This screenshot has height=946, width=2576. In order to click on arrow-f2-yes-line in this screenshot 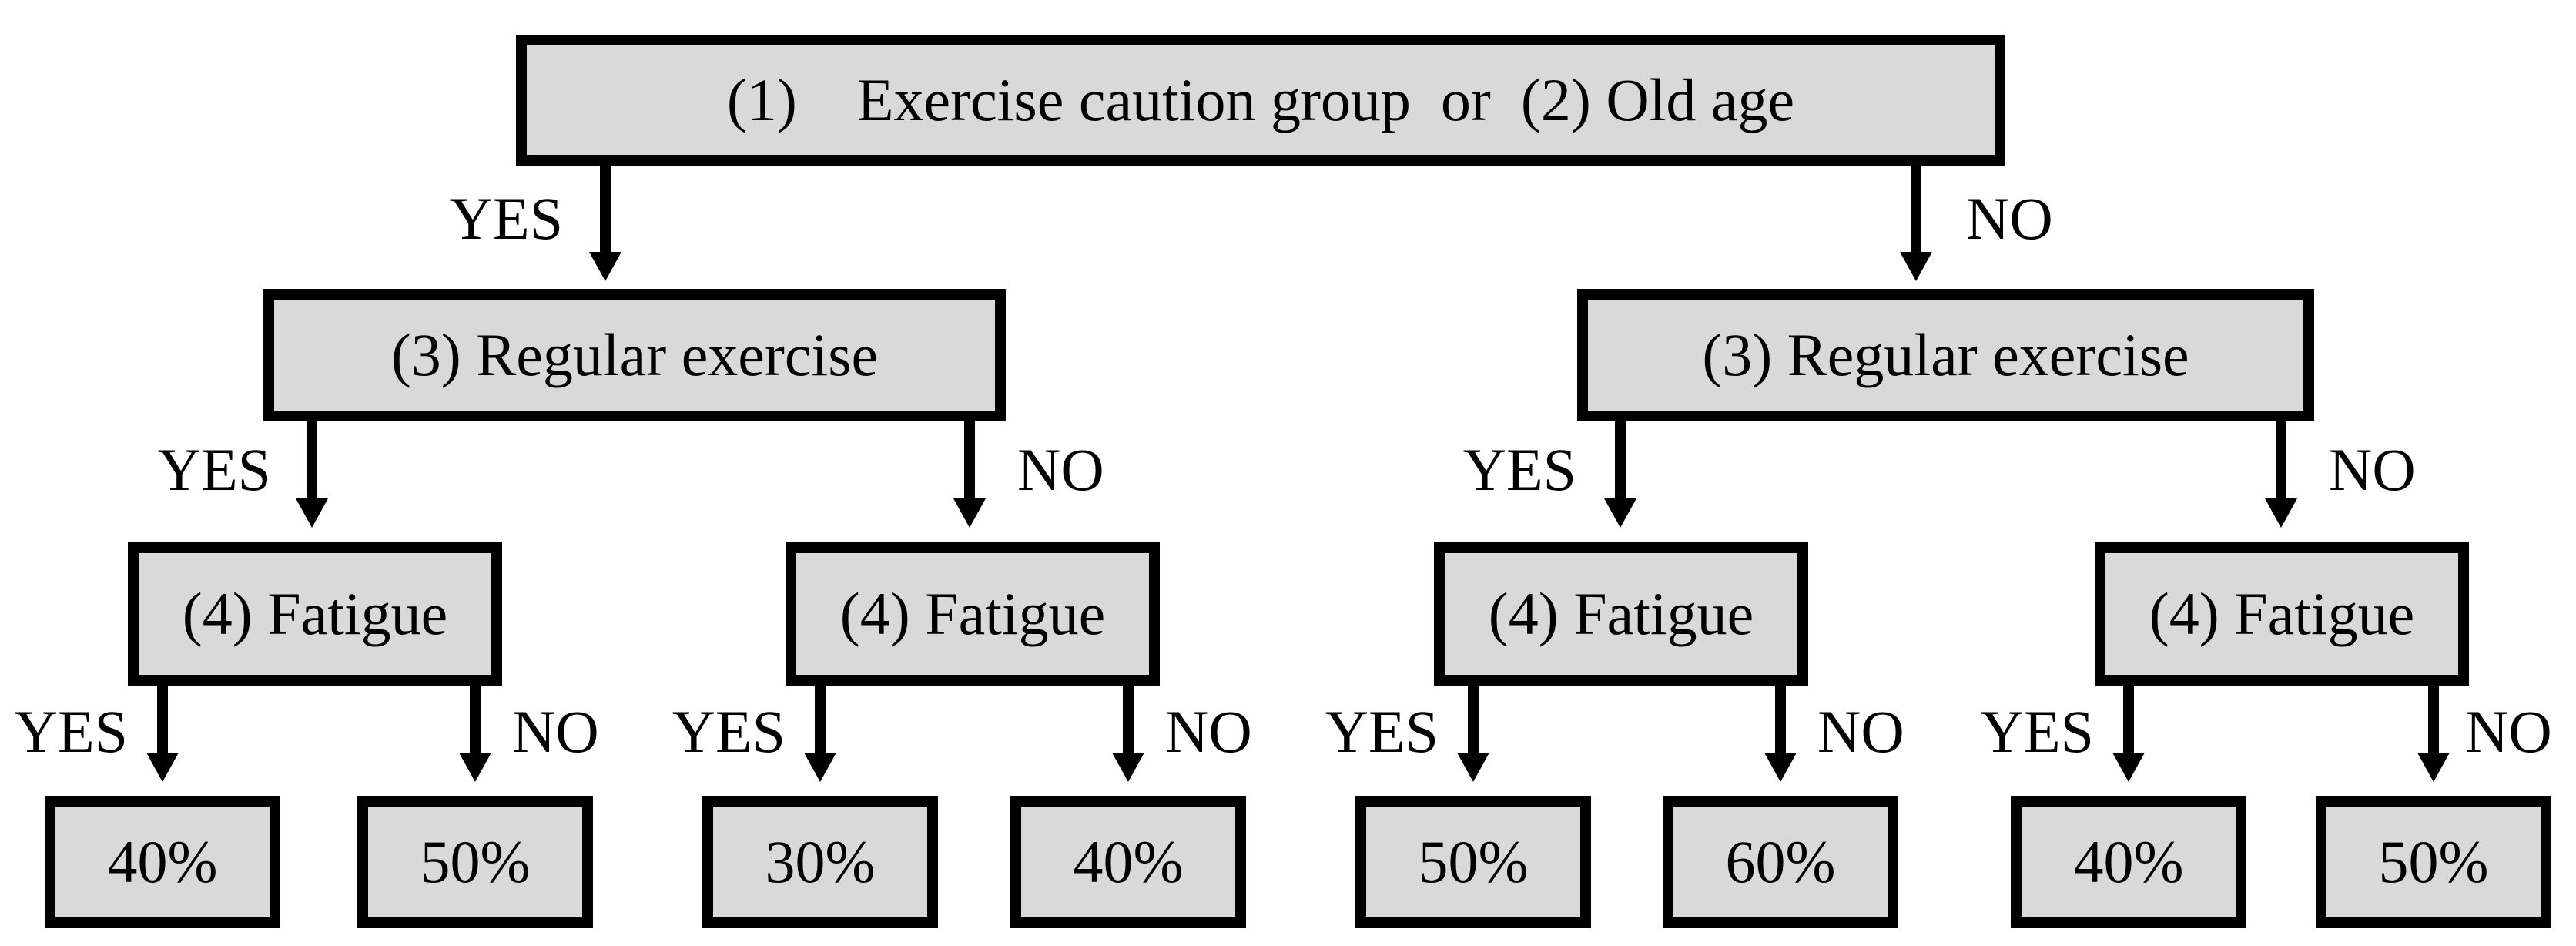, I will do `click(820, 720)`.